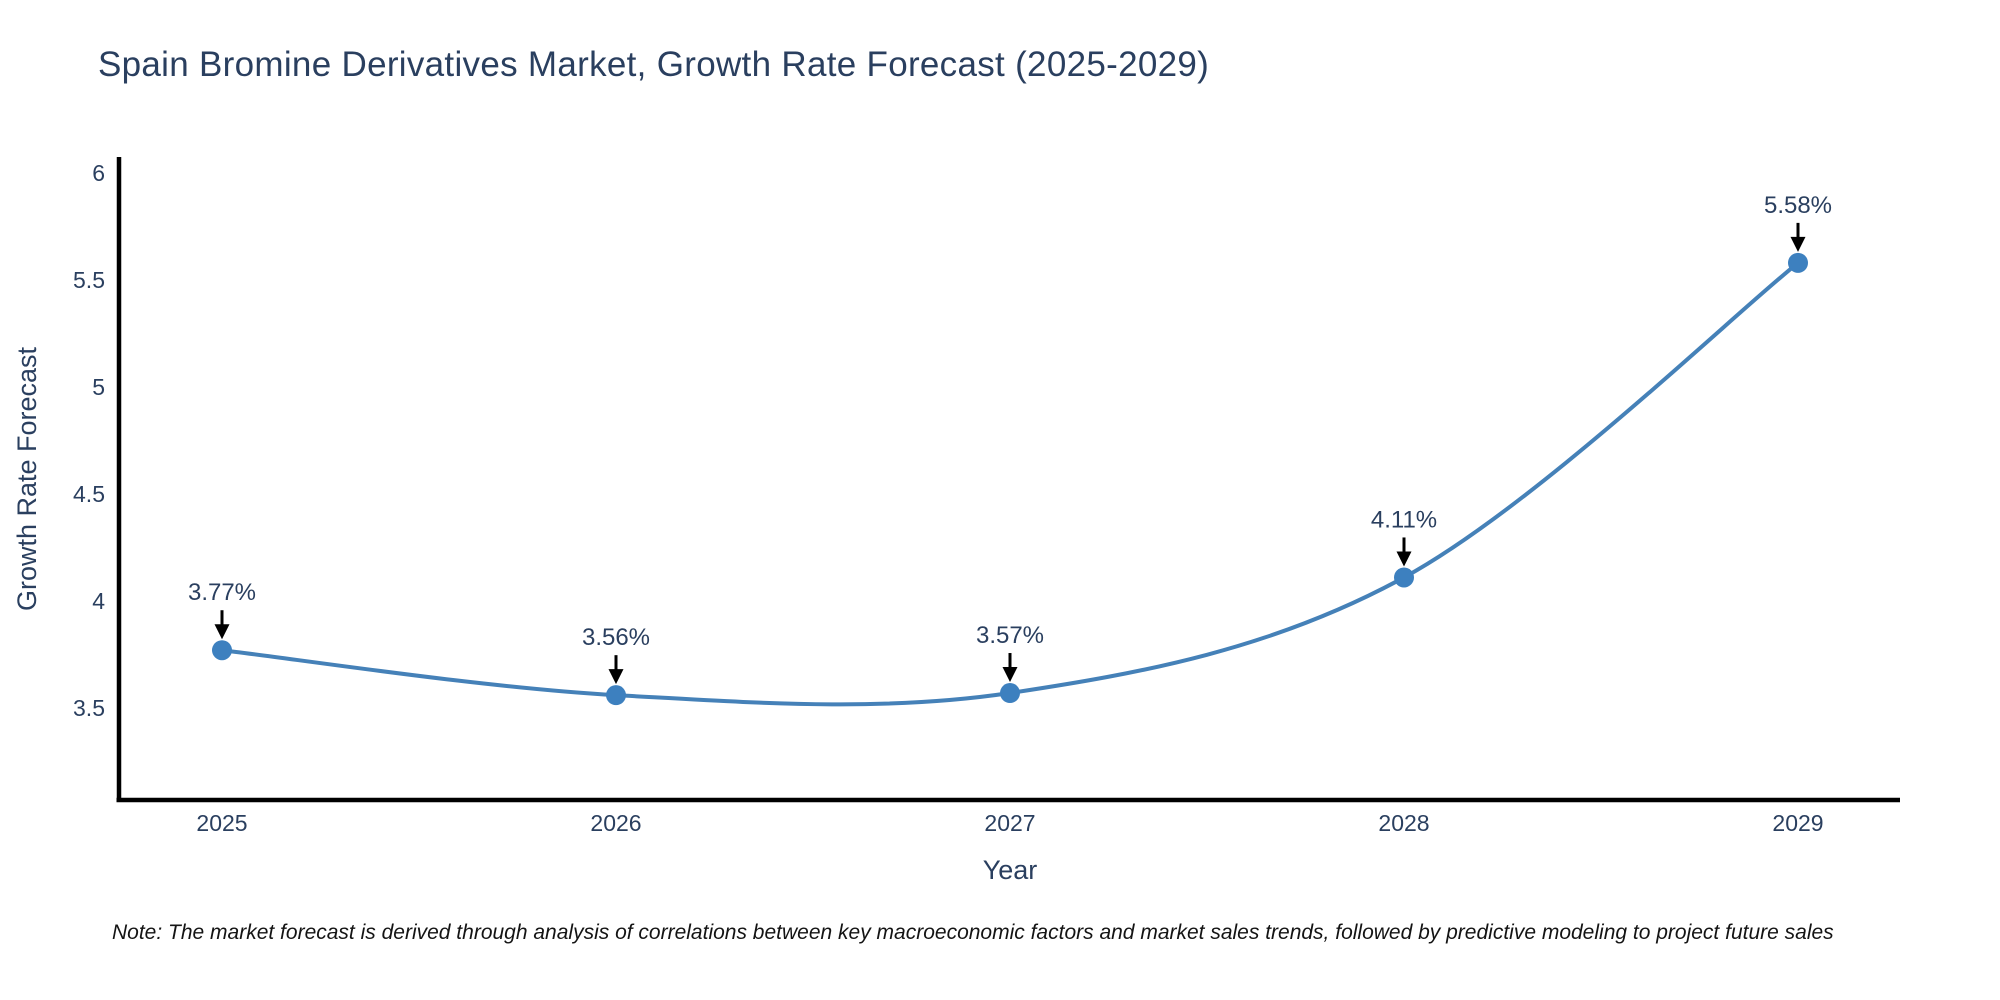 This screenshot has height=1000, width=2000. What do you see at coordinates (98, 387) in the screenshot?
I see `y-tick-label: 5` at bounding box center [98, 387].